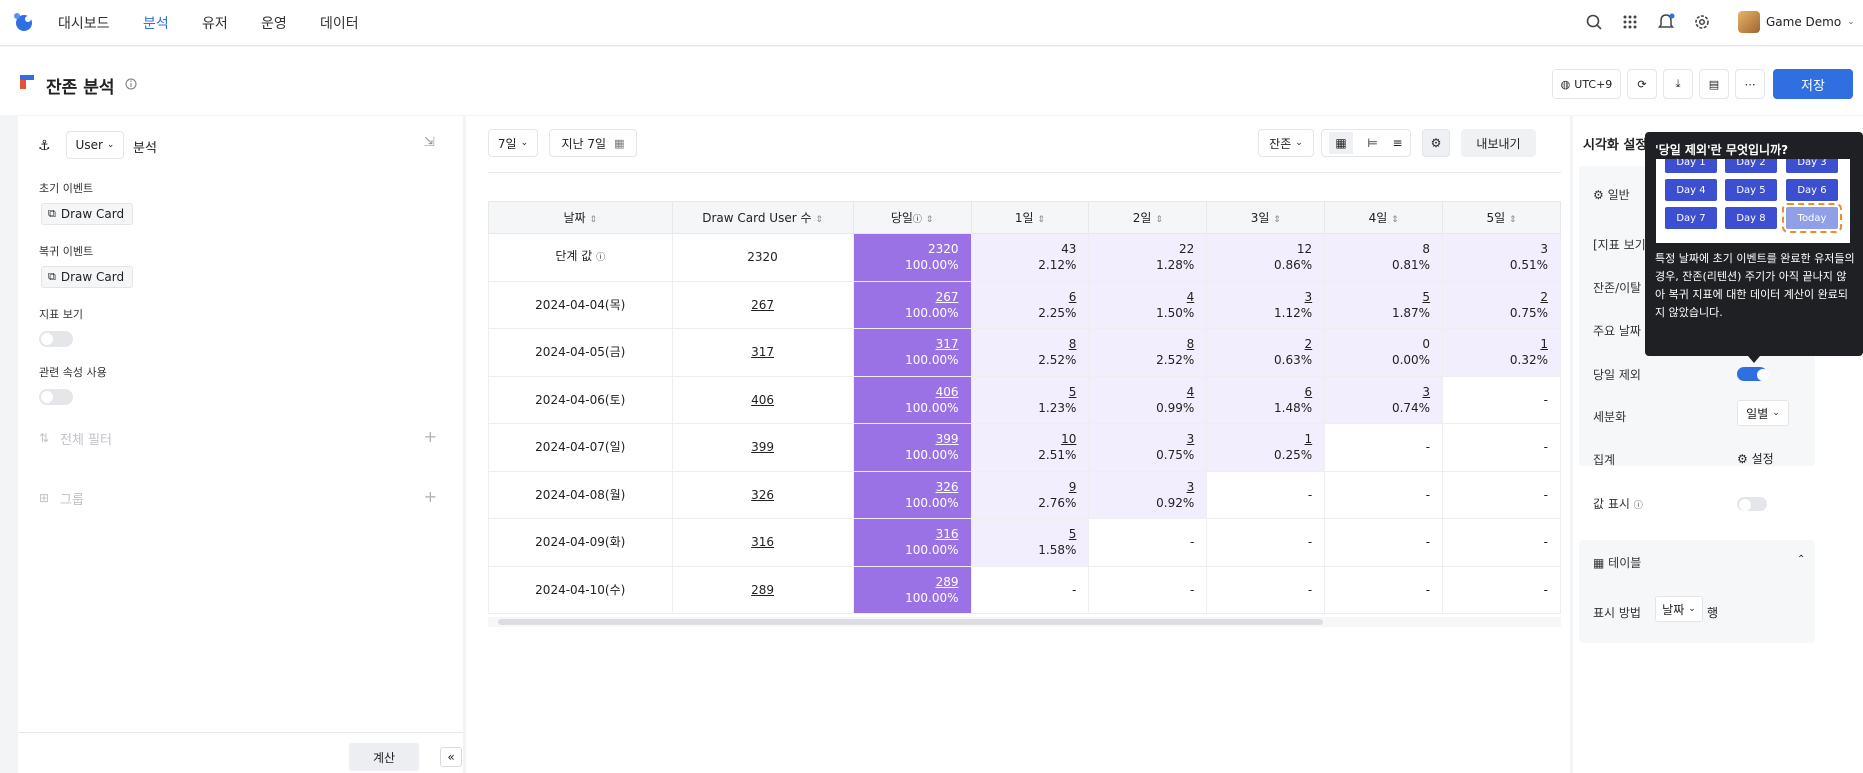  Describe the element at coordinates (1266, 447) in the screenshot. I see `retention-cell: 1 0.25%` at that location.